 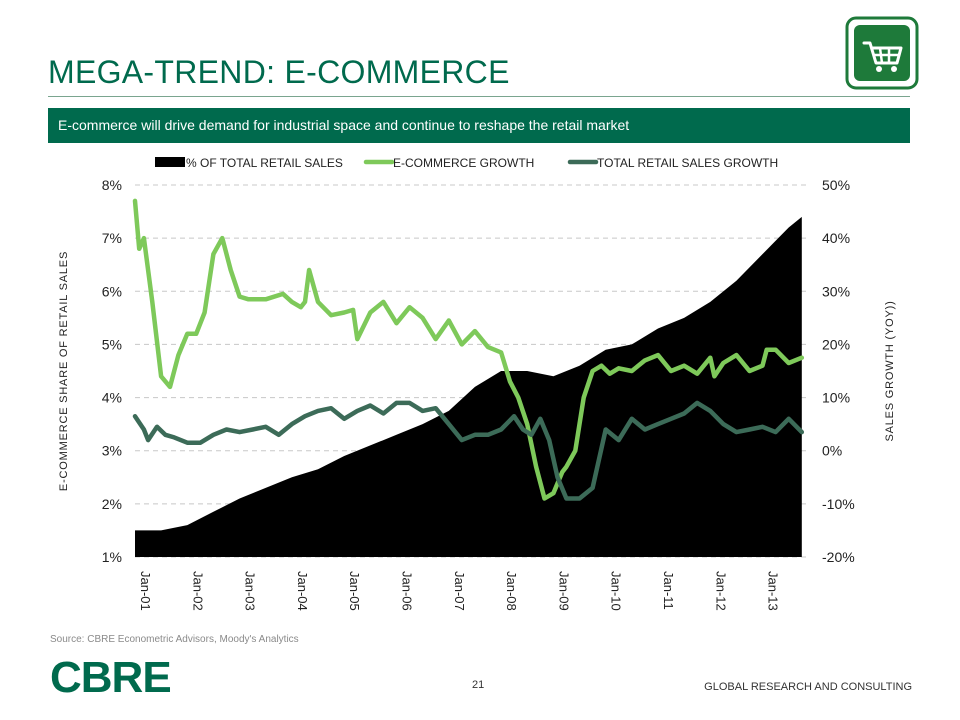 What do you see at coordinates (112, 185) in the screenshot?
I see `y-tick-label: 8%` at bounding box center [112, 185].